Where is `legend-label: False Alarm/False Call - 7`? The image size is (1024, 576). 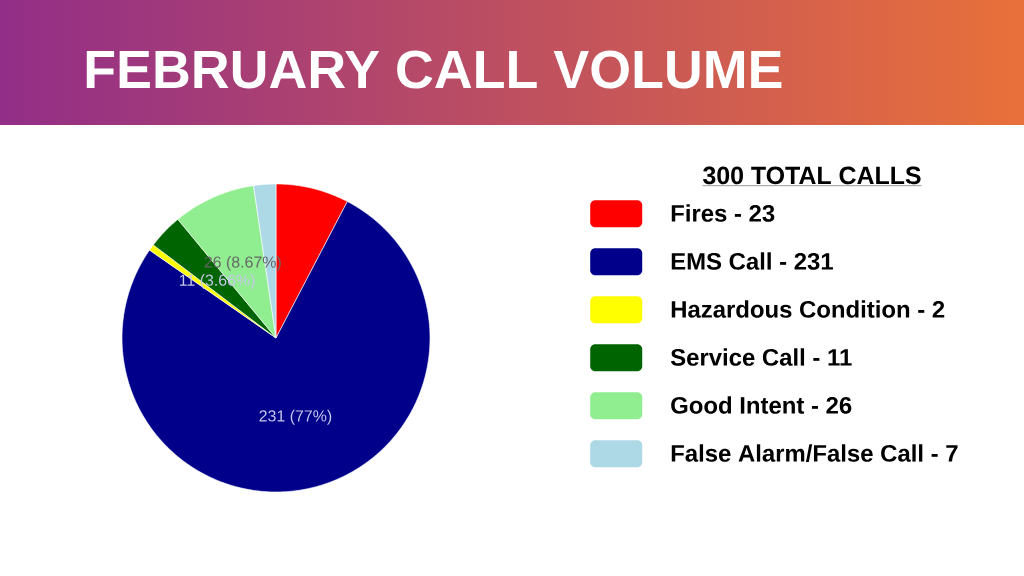
legend-label: False Alarm/False Call - 7 is located at coordinates (814, 453).